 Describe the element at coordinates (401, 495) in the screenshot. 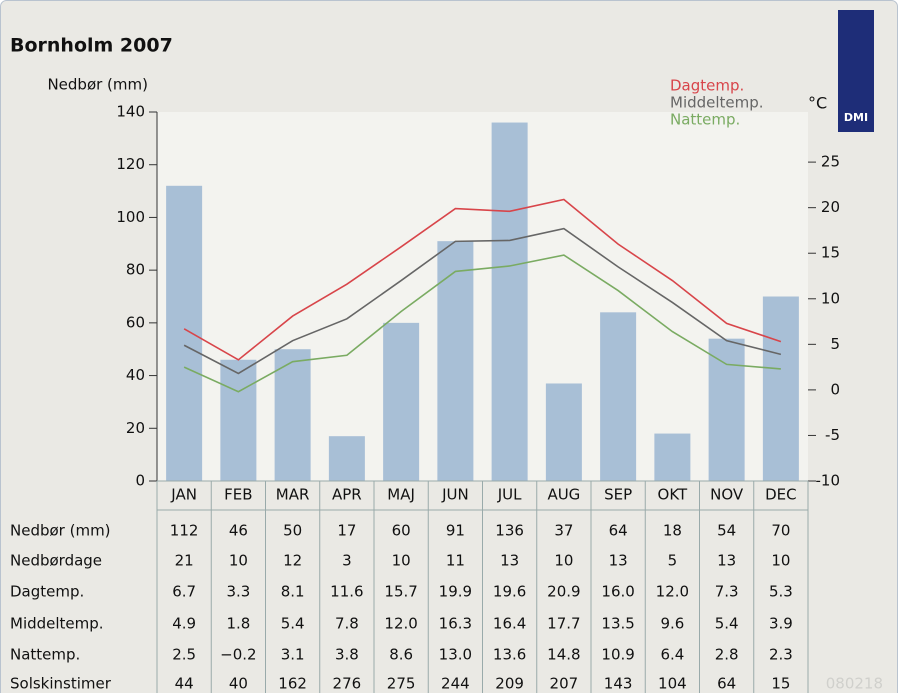

I see `month-label: MAJ` at that location.